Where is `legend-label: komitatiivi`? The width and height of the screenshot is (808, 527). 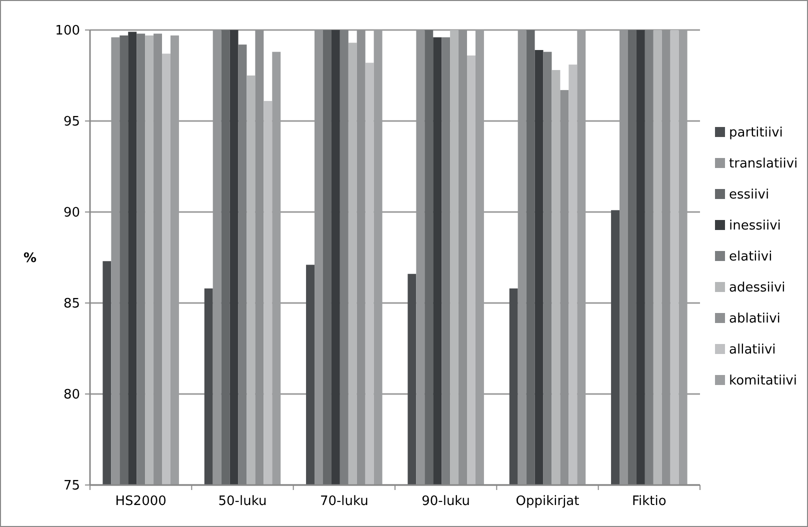 legend-label: komitatiivi is located at coordinates (763, 381).